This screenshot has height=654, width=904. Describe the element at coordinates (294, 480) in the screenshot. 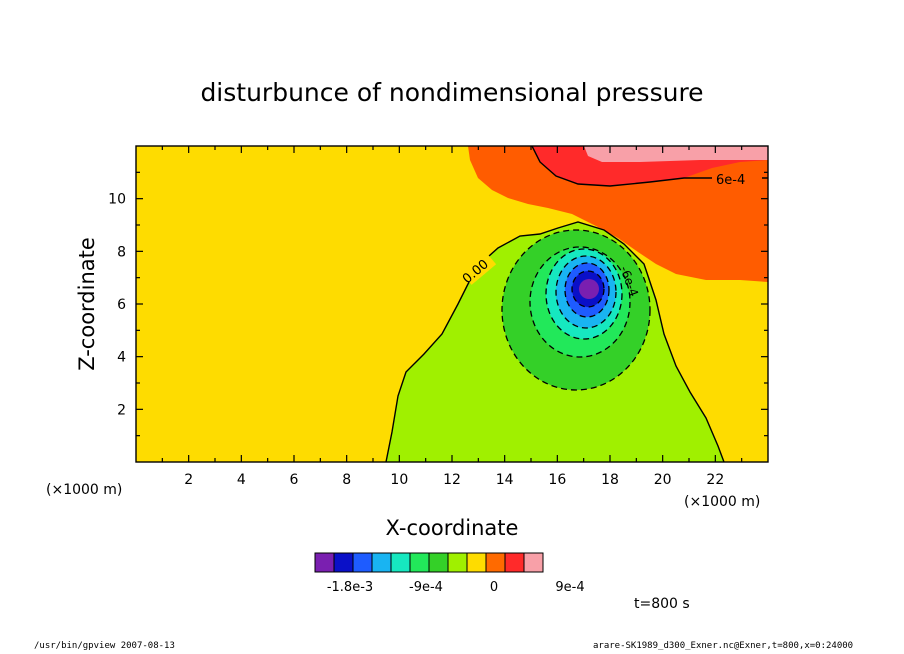

I see `x-tick-label: 6` at that location.